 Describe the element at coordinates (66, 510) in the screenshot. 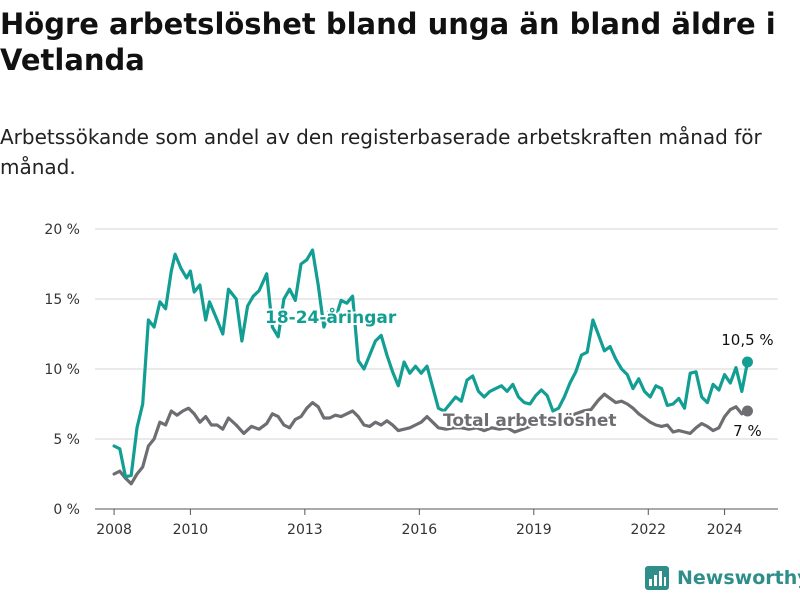

I see `y-tick-label: 0 %` at that location.